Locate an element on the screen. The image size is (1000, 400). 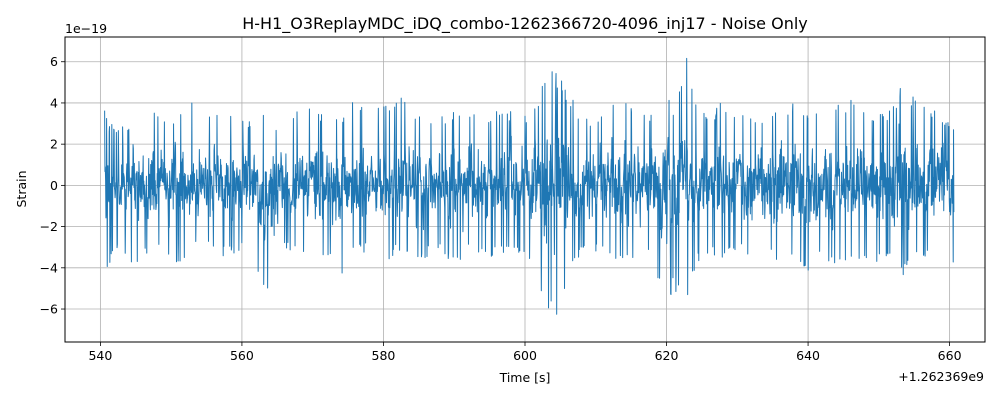
x-tick-label: 660 is located at coordinates (950, 355).